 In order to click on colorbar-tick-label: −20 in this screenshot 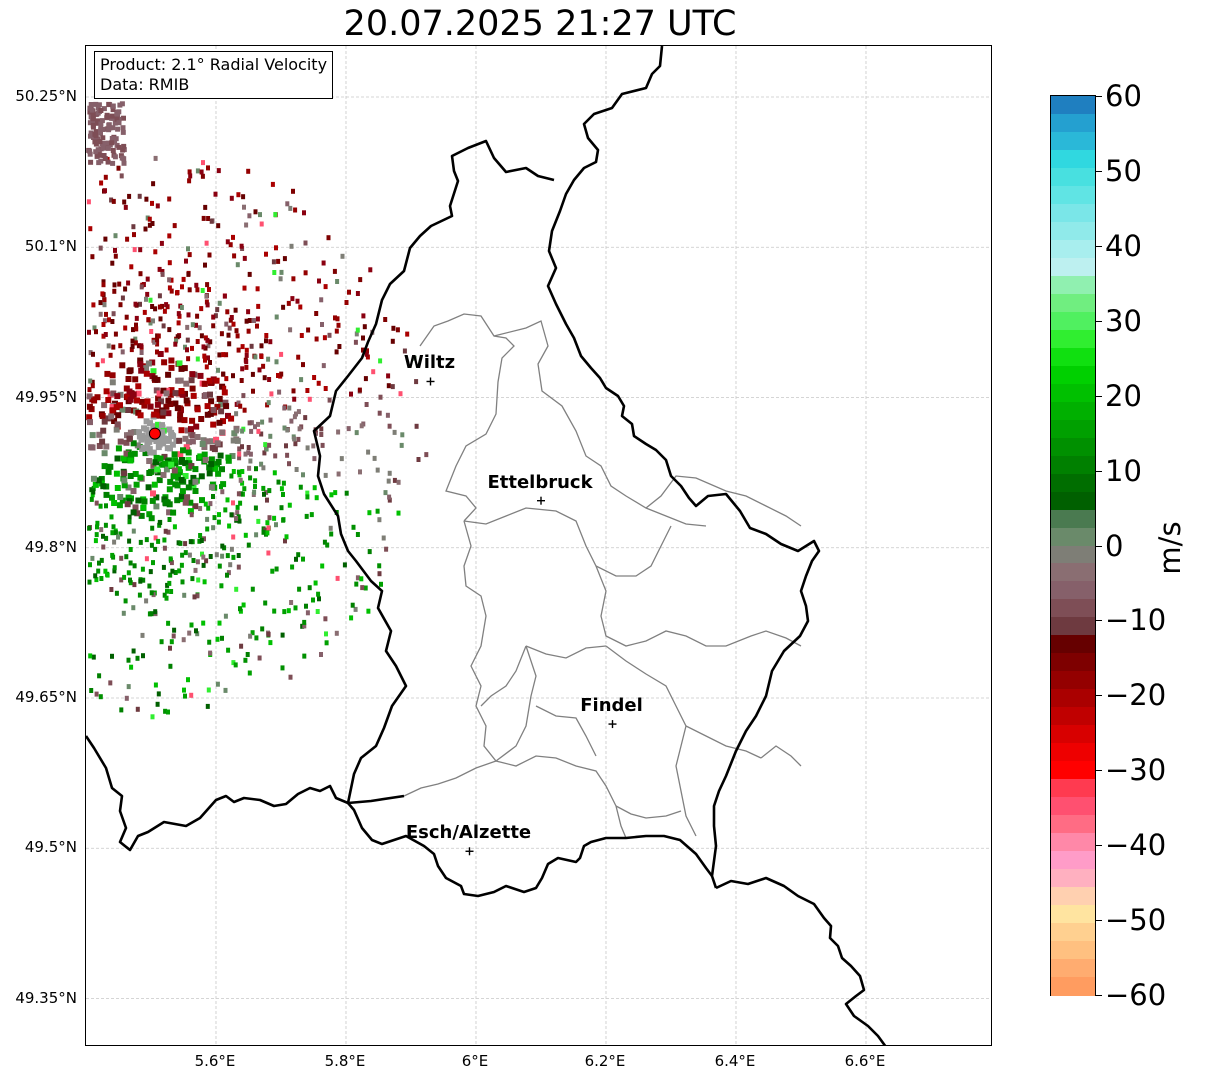, I will do `click(1136, 695)`.